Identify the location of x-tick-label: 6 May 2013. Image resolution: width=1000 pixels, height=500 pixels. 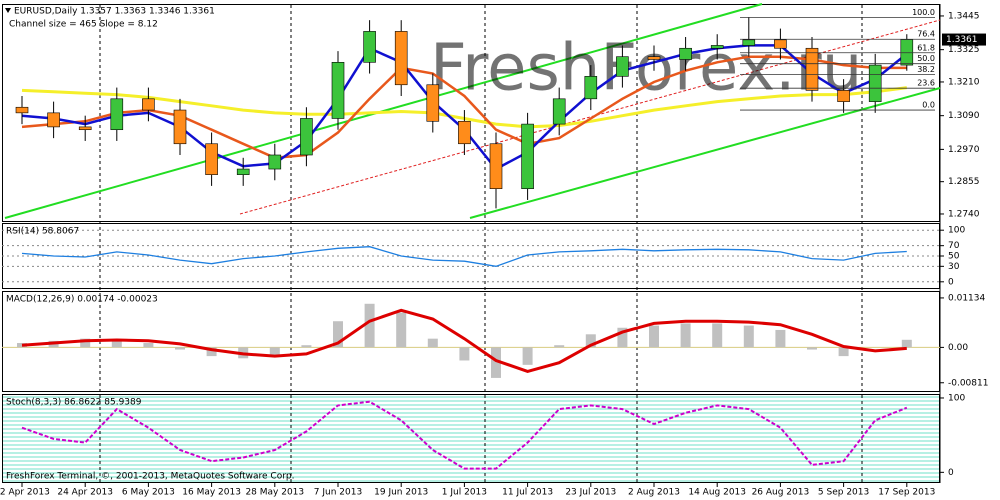
(148, 493).